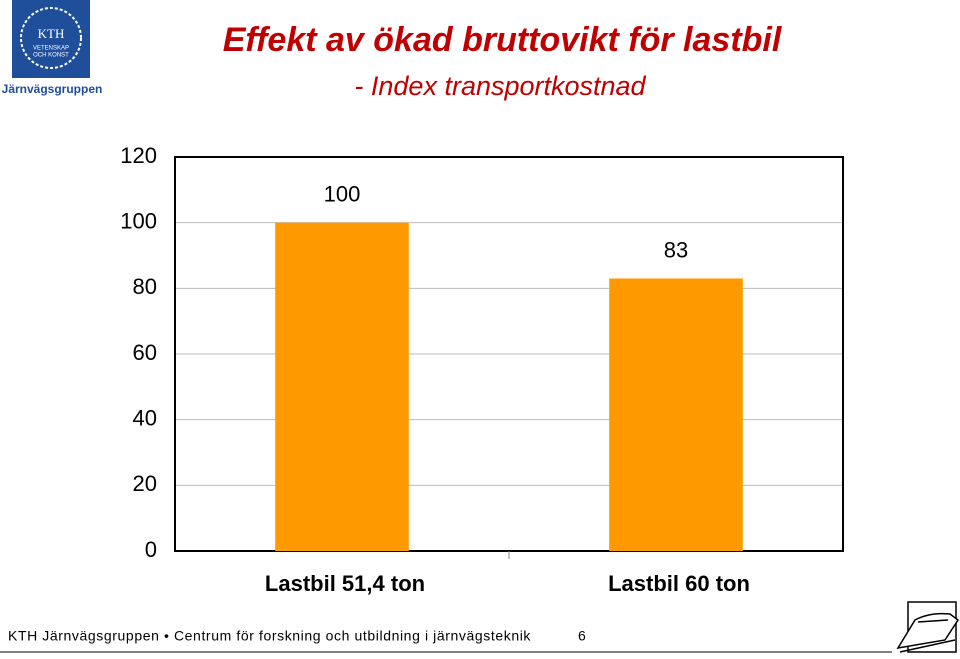 The image size is (960, 659). I want to click on y-tick-label: 100, so click(138, 220).